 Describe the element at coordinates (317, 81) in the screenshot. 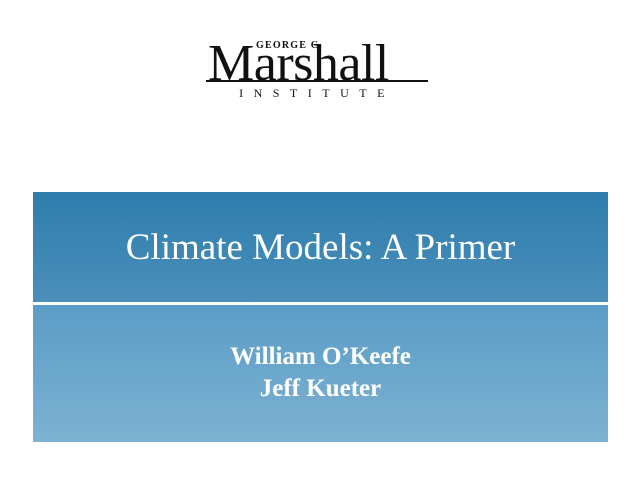

I see `logo-rule` at that location.